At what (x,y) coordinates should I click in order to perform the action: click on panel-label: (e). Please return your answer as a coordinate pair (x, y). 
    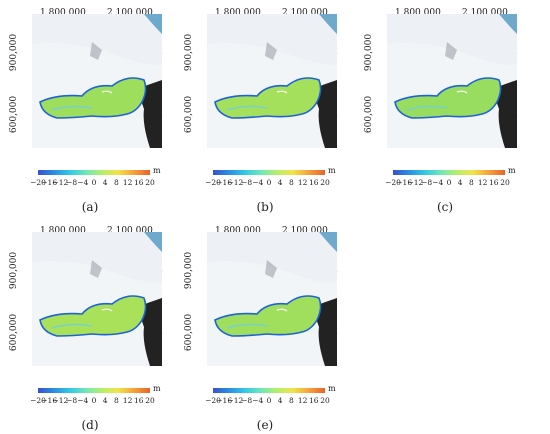
    Looking at the image, I should click on (265, 425).